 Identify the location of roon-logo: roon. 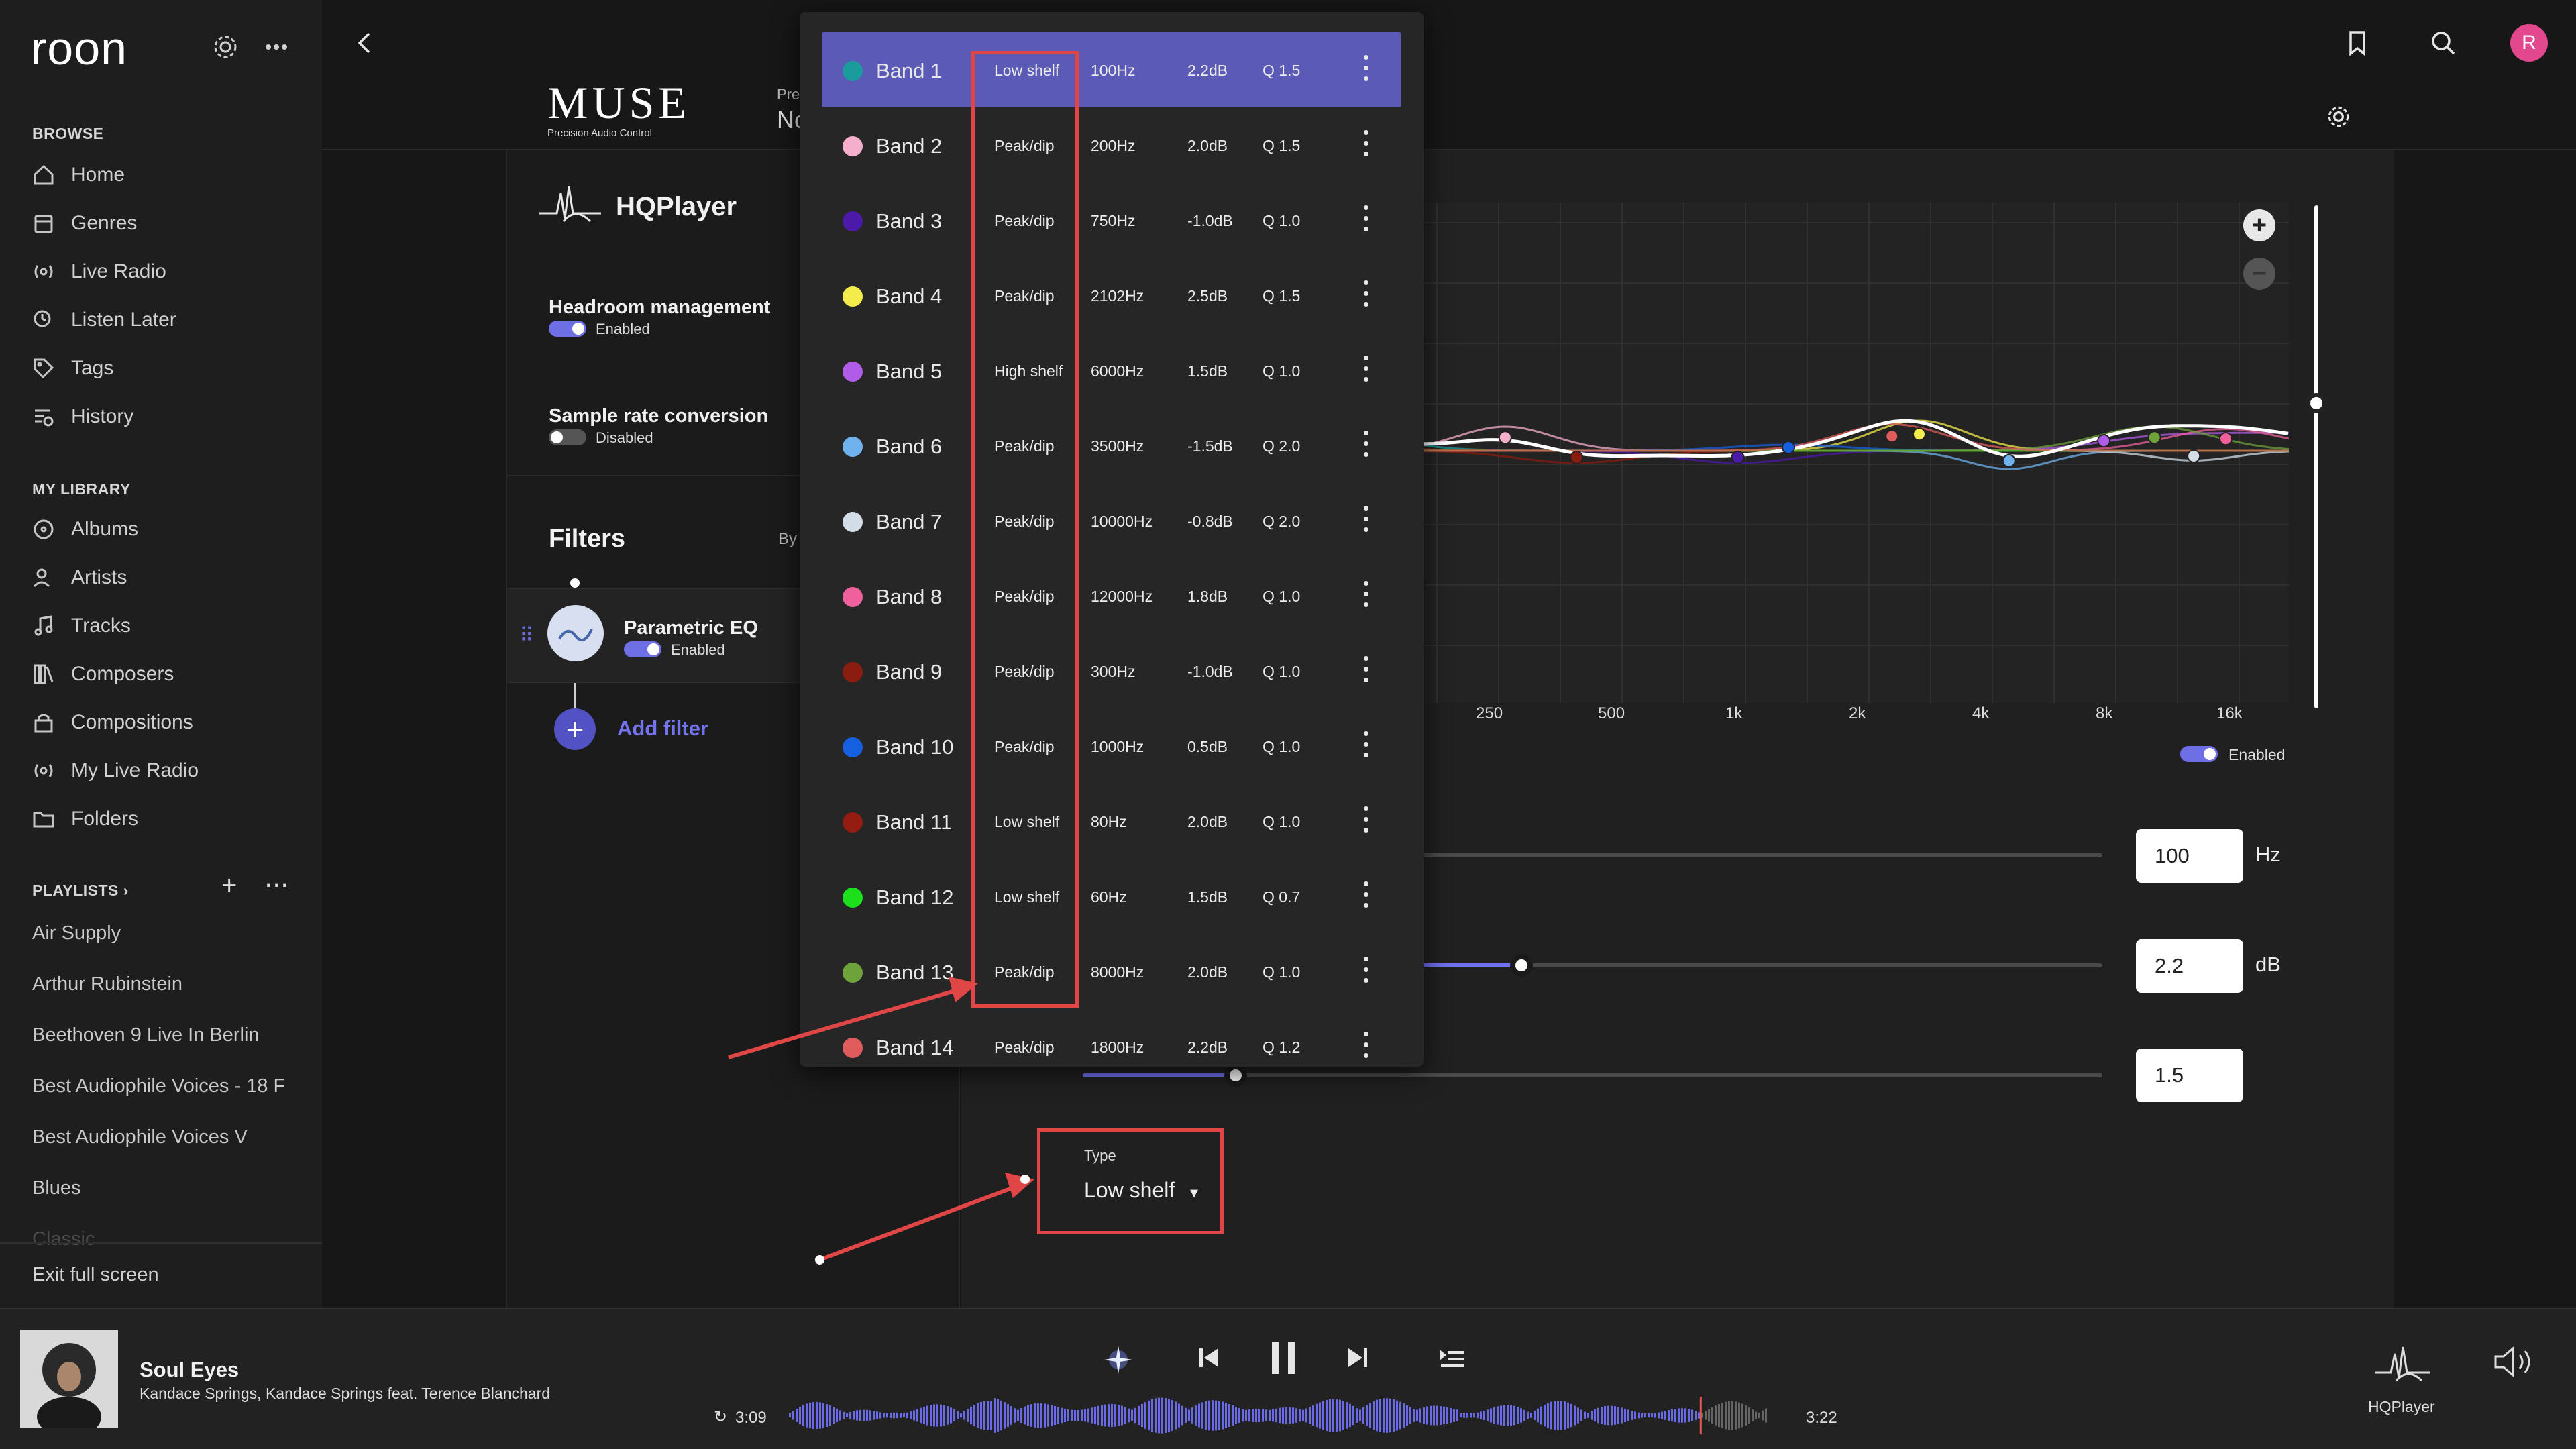
(79, 48).